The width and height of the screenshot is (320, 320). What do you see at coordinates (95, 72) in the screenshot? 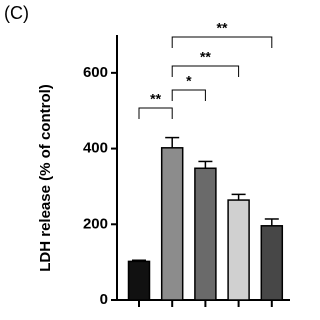
I see `y-tick-label: 600` at bounding box center [95, 72].